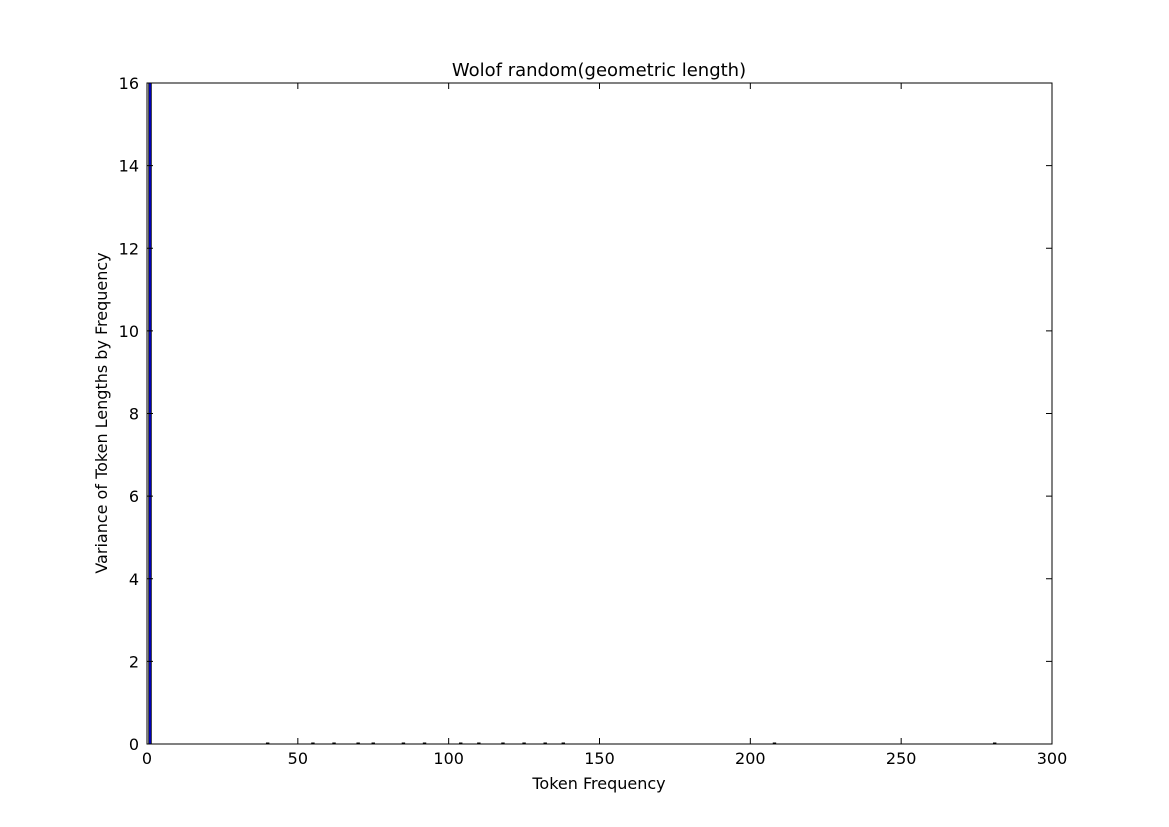 The image size is (1169, 827). What do you see at coordinates (599, 758) in the screenshot?
I see `x-tick-label: 150` at bounding box center [599, 758].